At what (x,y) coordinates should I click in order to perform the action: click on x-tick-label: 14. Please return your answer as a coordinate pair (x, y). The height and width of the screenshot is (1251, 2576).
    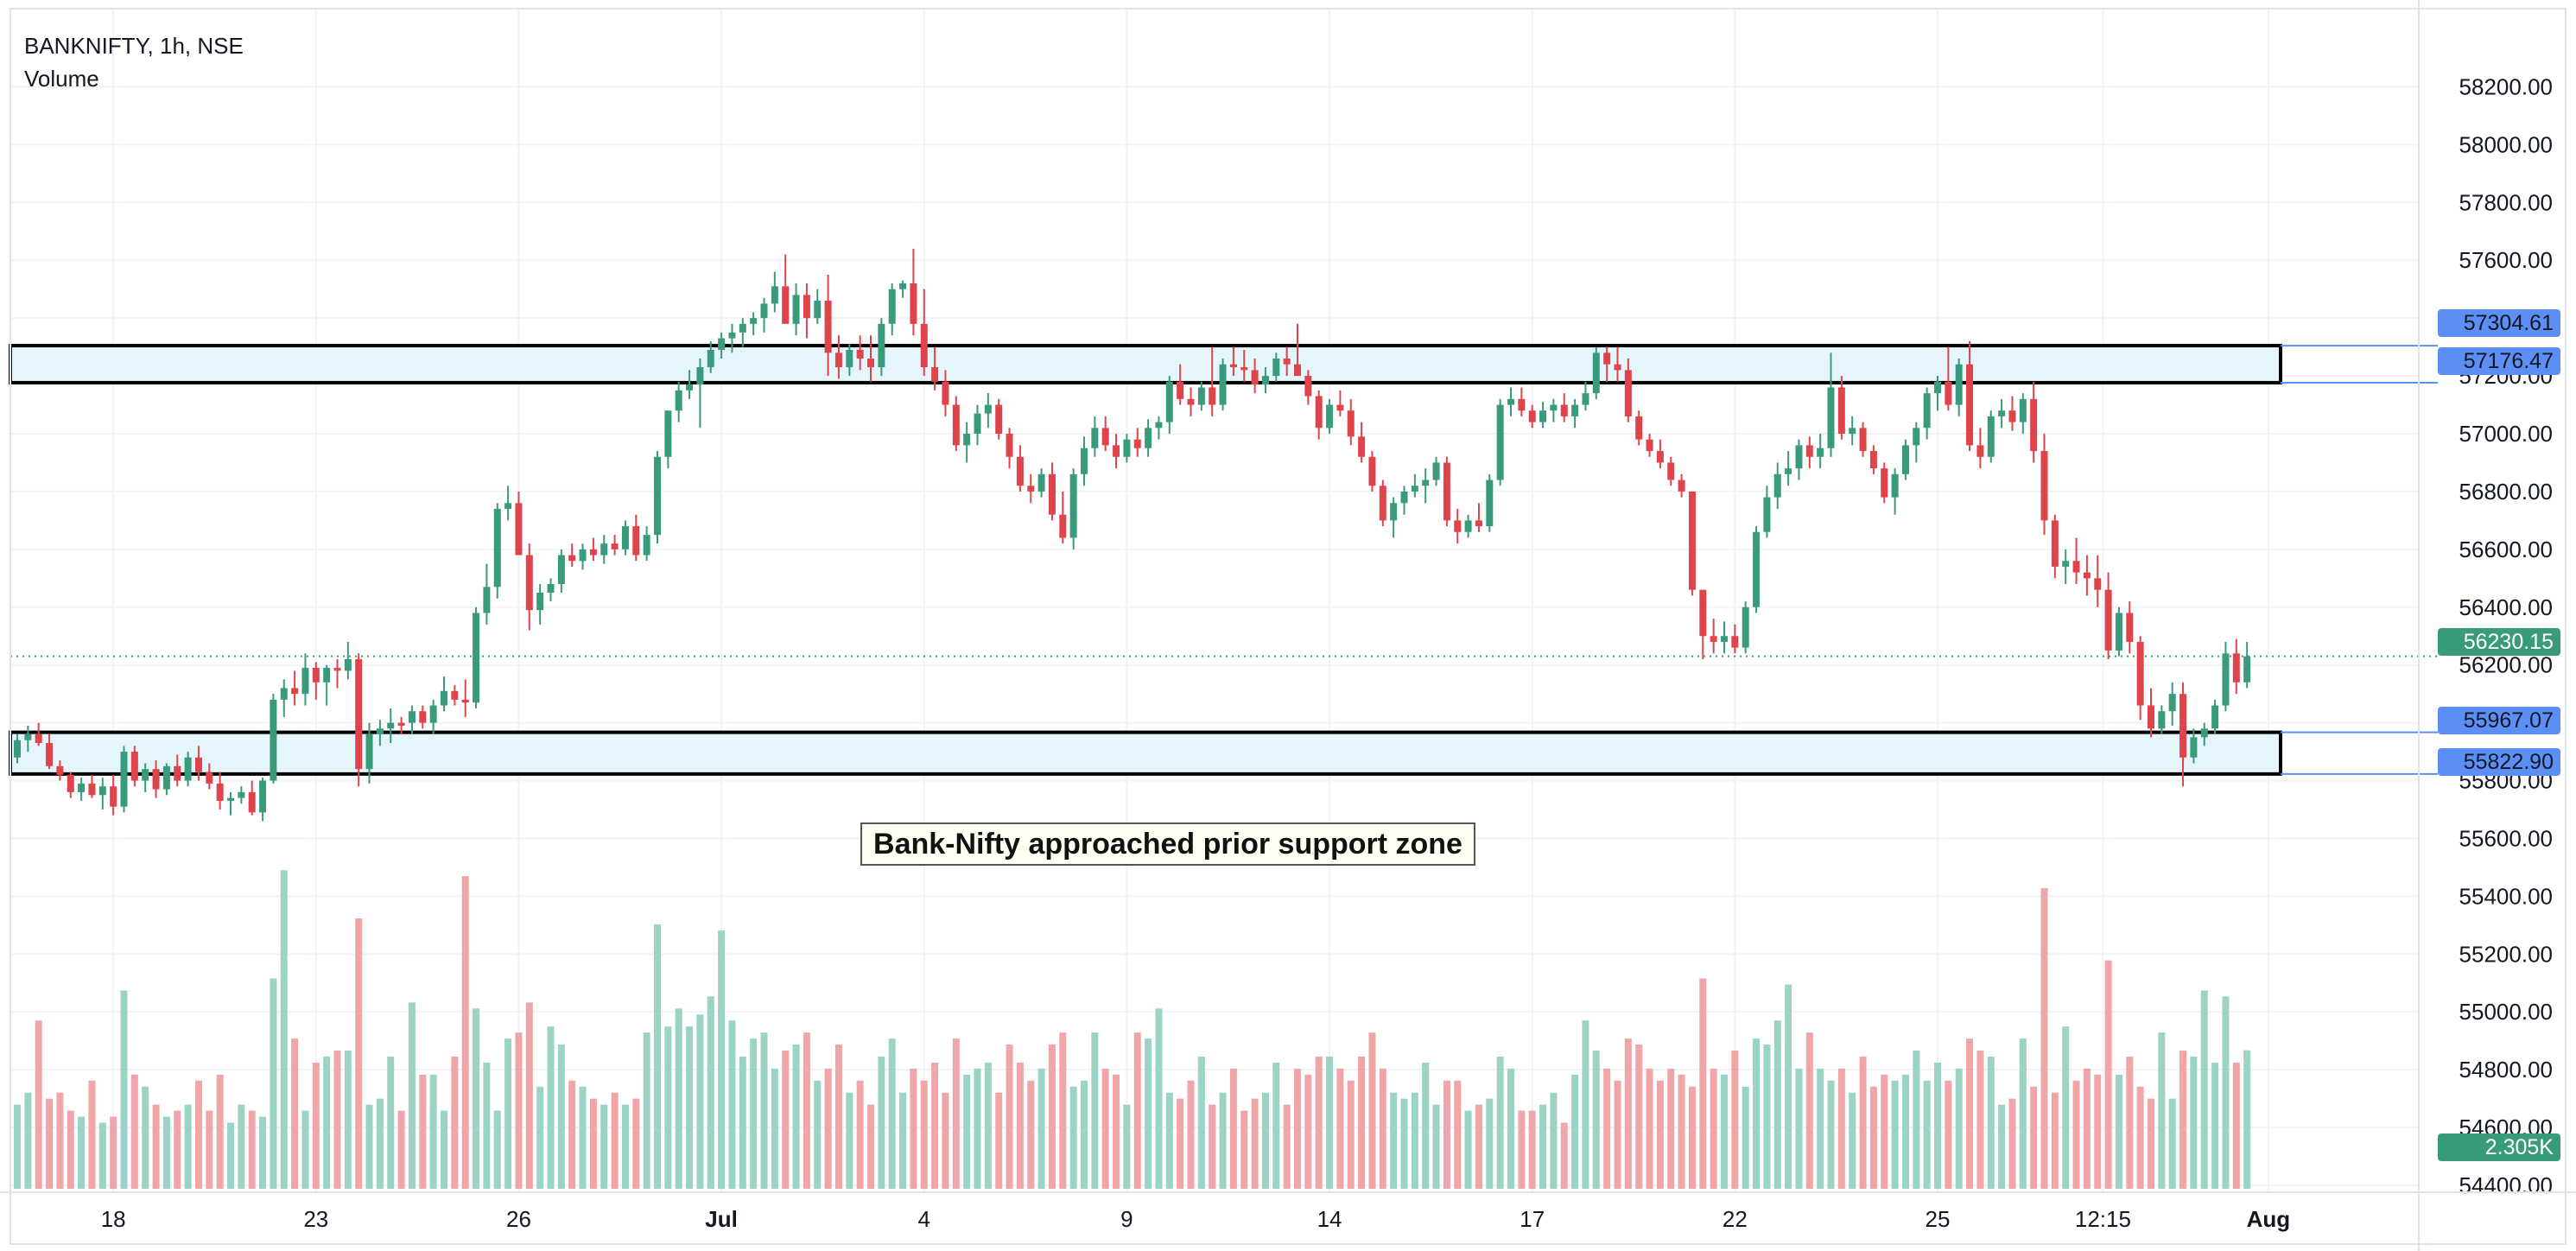
    Looking at the image, I should click on (1329, 1219).